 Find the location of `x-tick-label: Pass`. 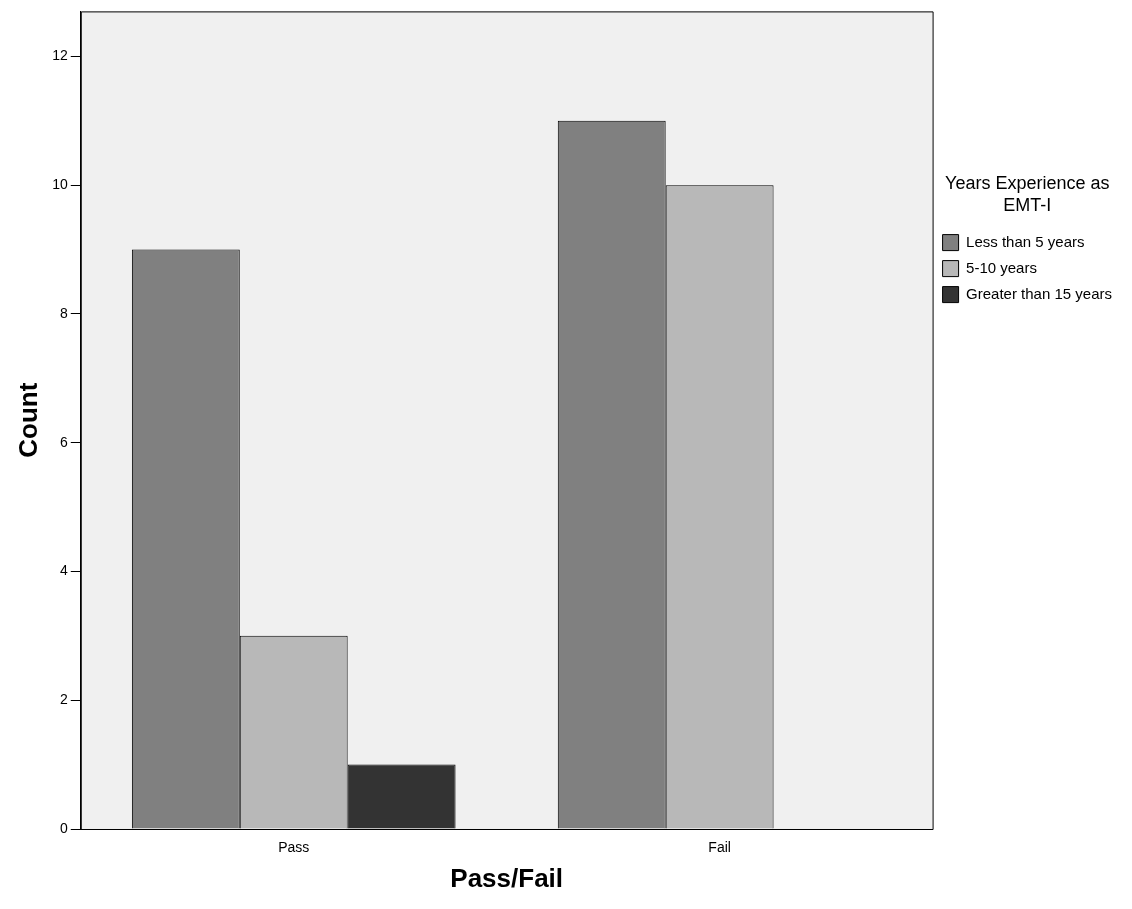

x-tick-label: Pass is located at coordinates (294, 847).